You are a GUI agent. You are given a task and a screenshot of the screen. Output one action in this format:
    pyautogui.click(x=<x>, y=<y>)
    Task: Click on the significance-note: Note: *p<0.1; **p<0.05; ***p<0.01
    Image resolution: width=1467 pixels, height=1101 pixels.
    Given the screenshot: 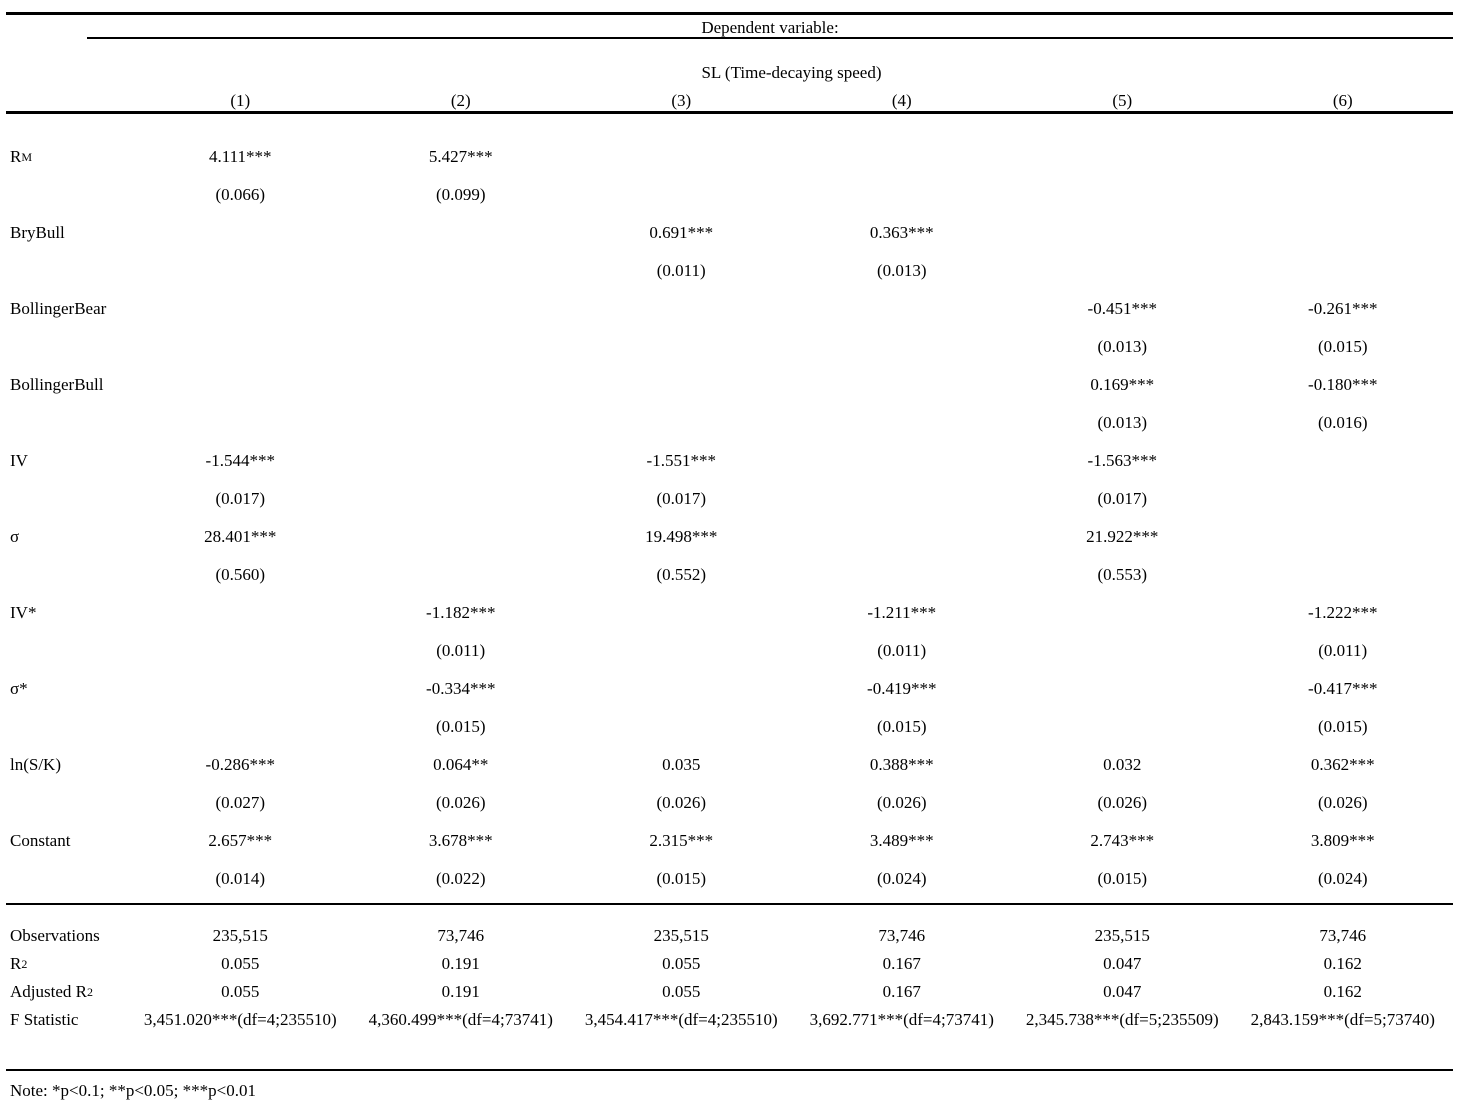 What is the action you would take?
    pyautogui.click(x=133, y=1090)
    